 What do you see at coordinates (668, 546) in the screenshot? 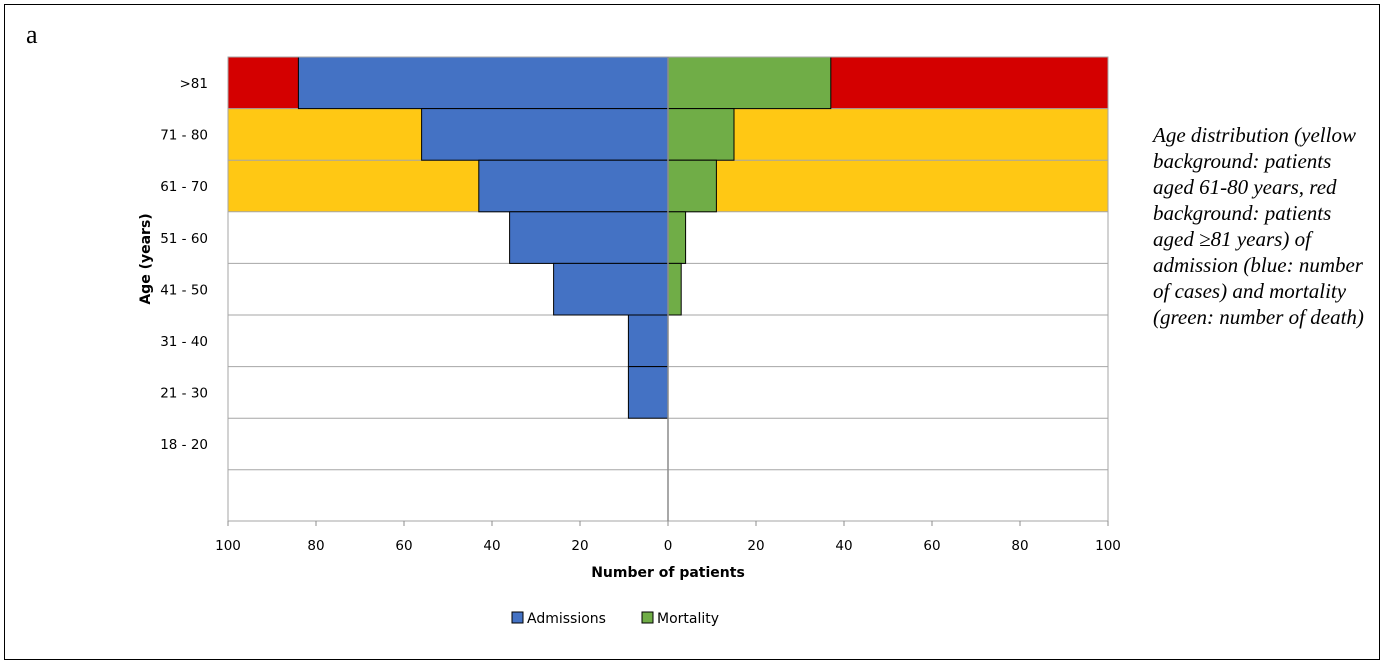
I see `x-tick-label: 0` at bounding box center [668, 546].